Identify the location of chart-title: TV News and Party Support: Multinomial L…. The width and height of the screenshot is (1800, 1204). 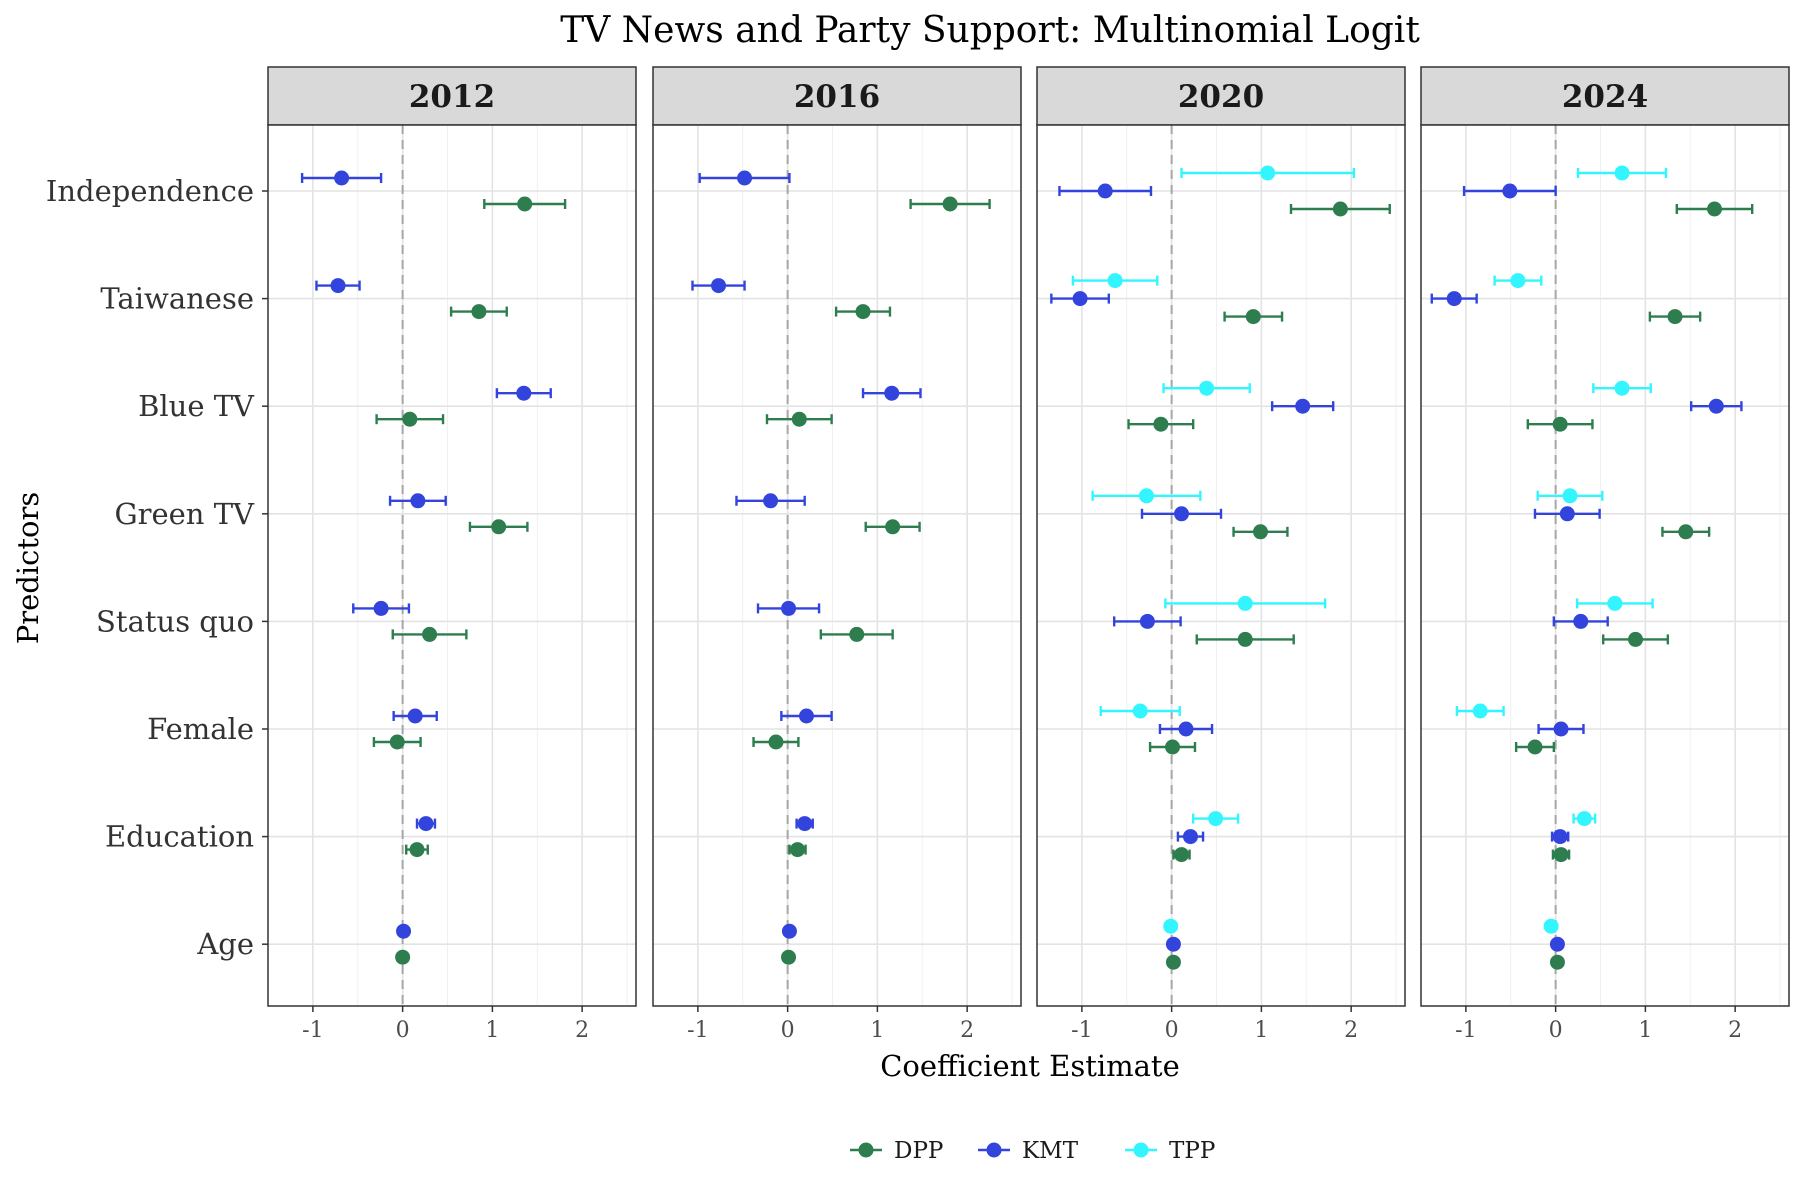
(990, 30).